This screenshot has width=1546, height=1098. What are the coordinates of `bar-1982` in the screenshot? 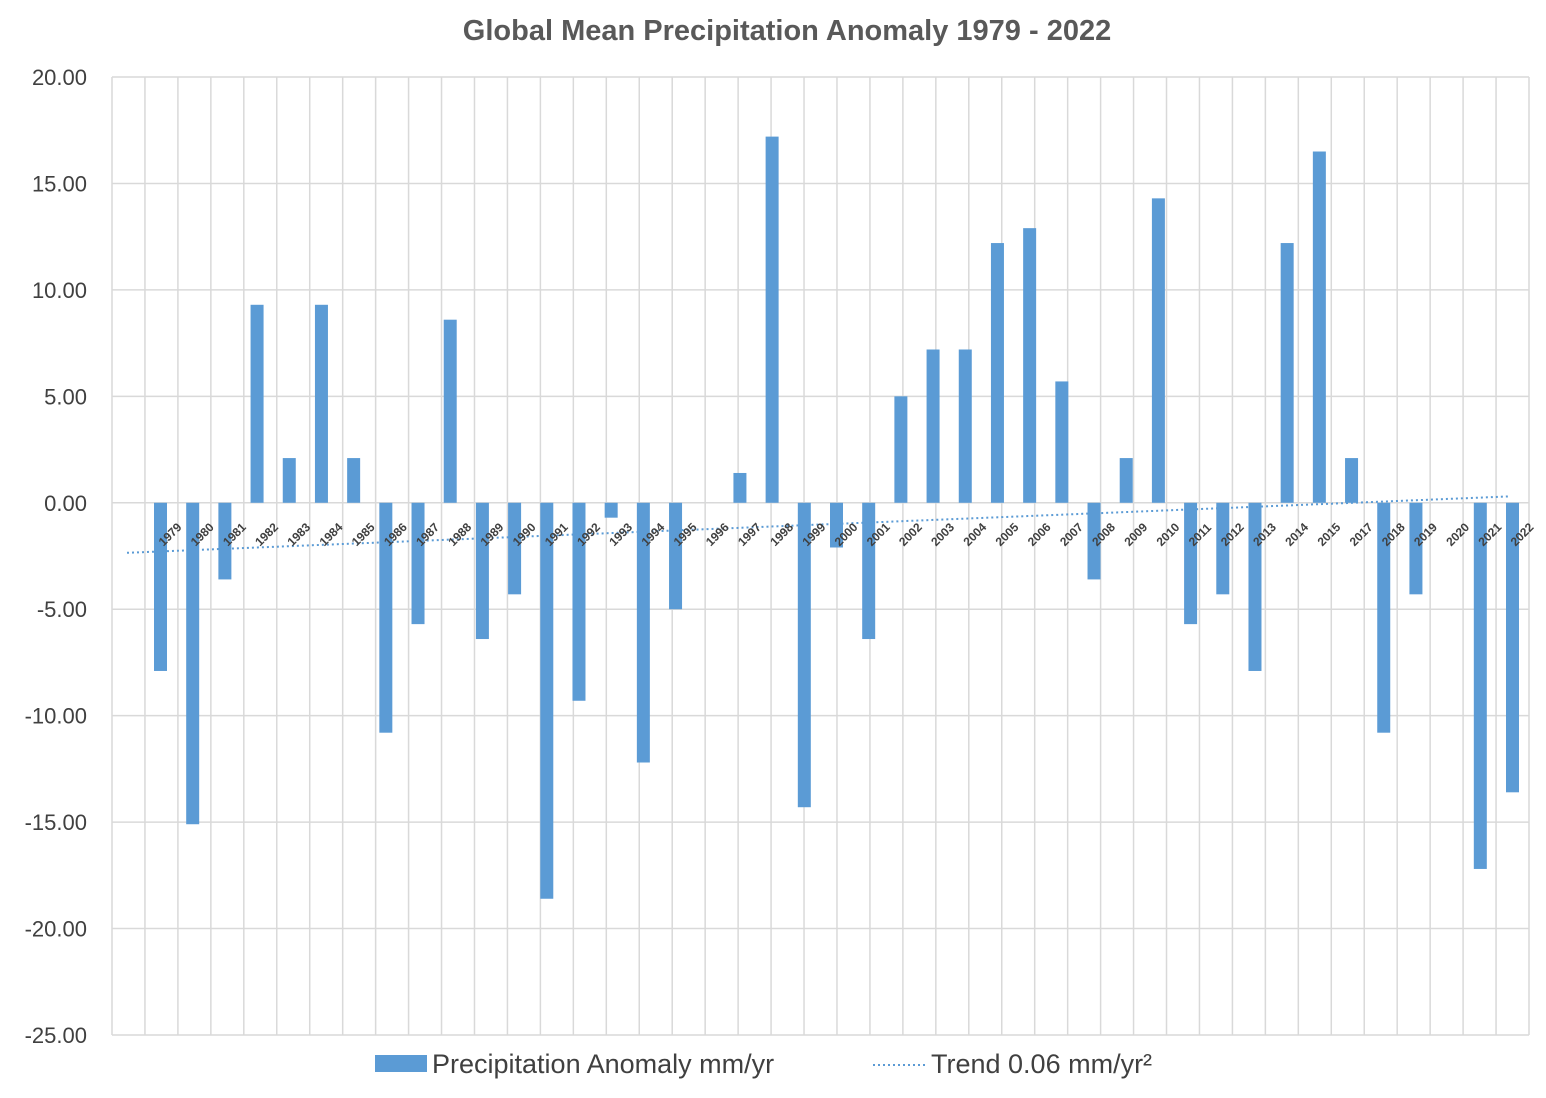 It's located at (257, 403).